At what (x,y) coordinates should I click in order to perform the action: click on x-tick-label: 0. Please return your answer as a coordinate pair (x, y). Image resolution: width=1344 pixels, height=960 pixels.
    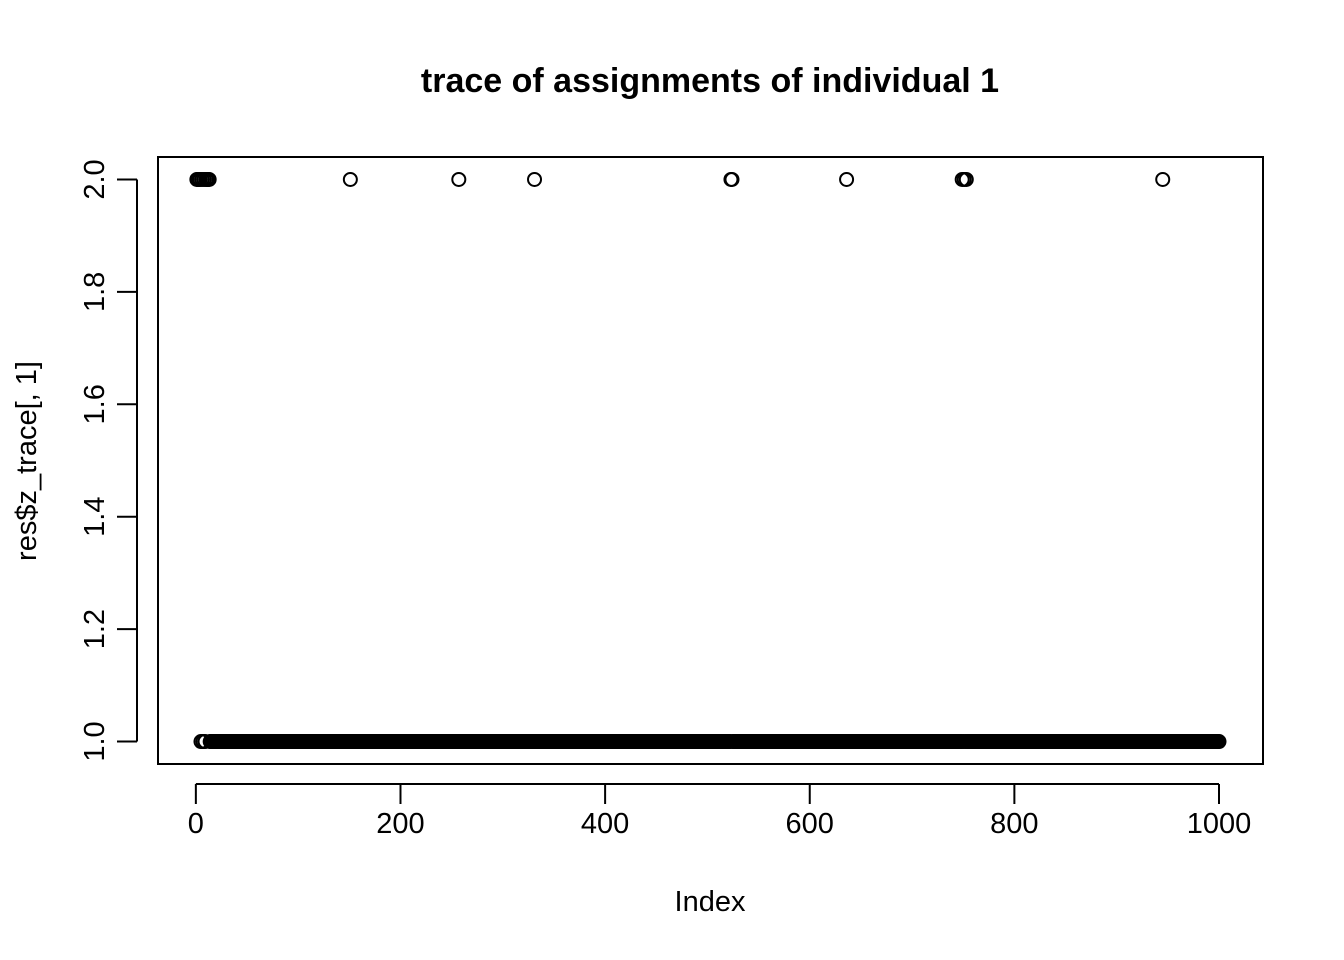
    Looking at the image, I should click on (196, 824).